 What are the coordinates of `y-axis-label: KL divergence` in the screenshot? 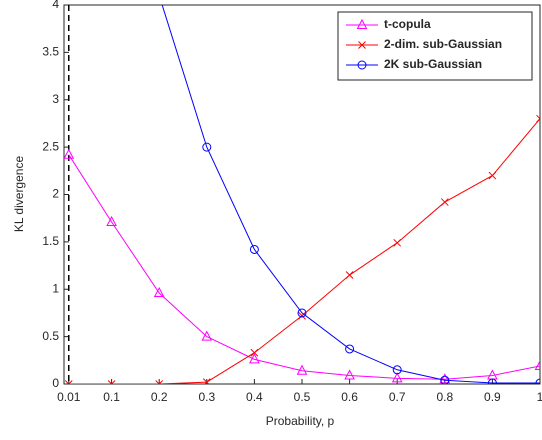 It's located at (19, 194).